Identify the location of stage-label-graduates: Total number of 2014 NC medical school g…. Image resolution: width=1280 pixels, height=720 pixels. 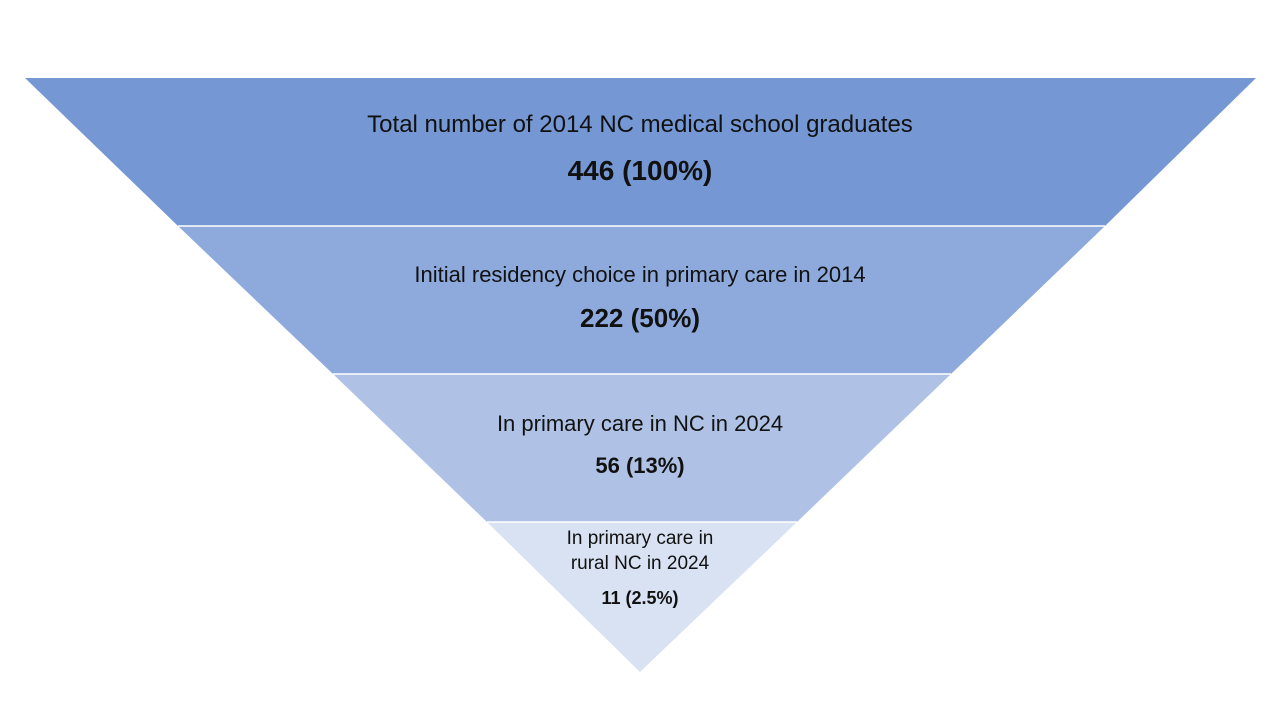
(640, 149).